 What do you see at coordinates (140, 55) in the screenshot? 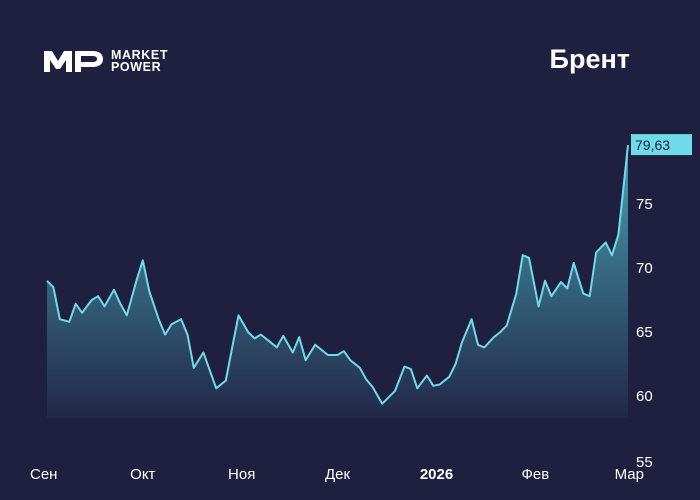
I see `logo-line-1: MARKET` at bounding box center [140, 55].